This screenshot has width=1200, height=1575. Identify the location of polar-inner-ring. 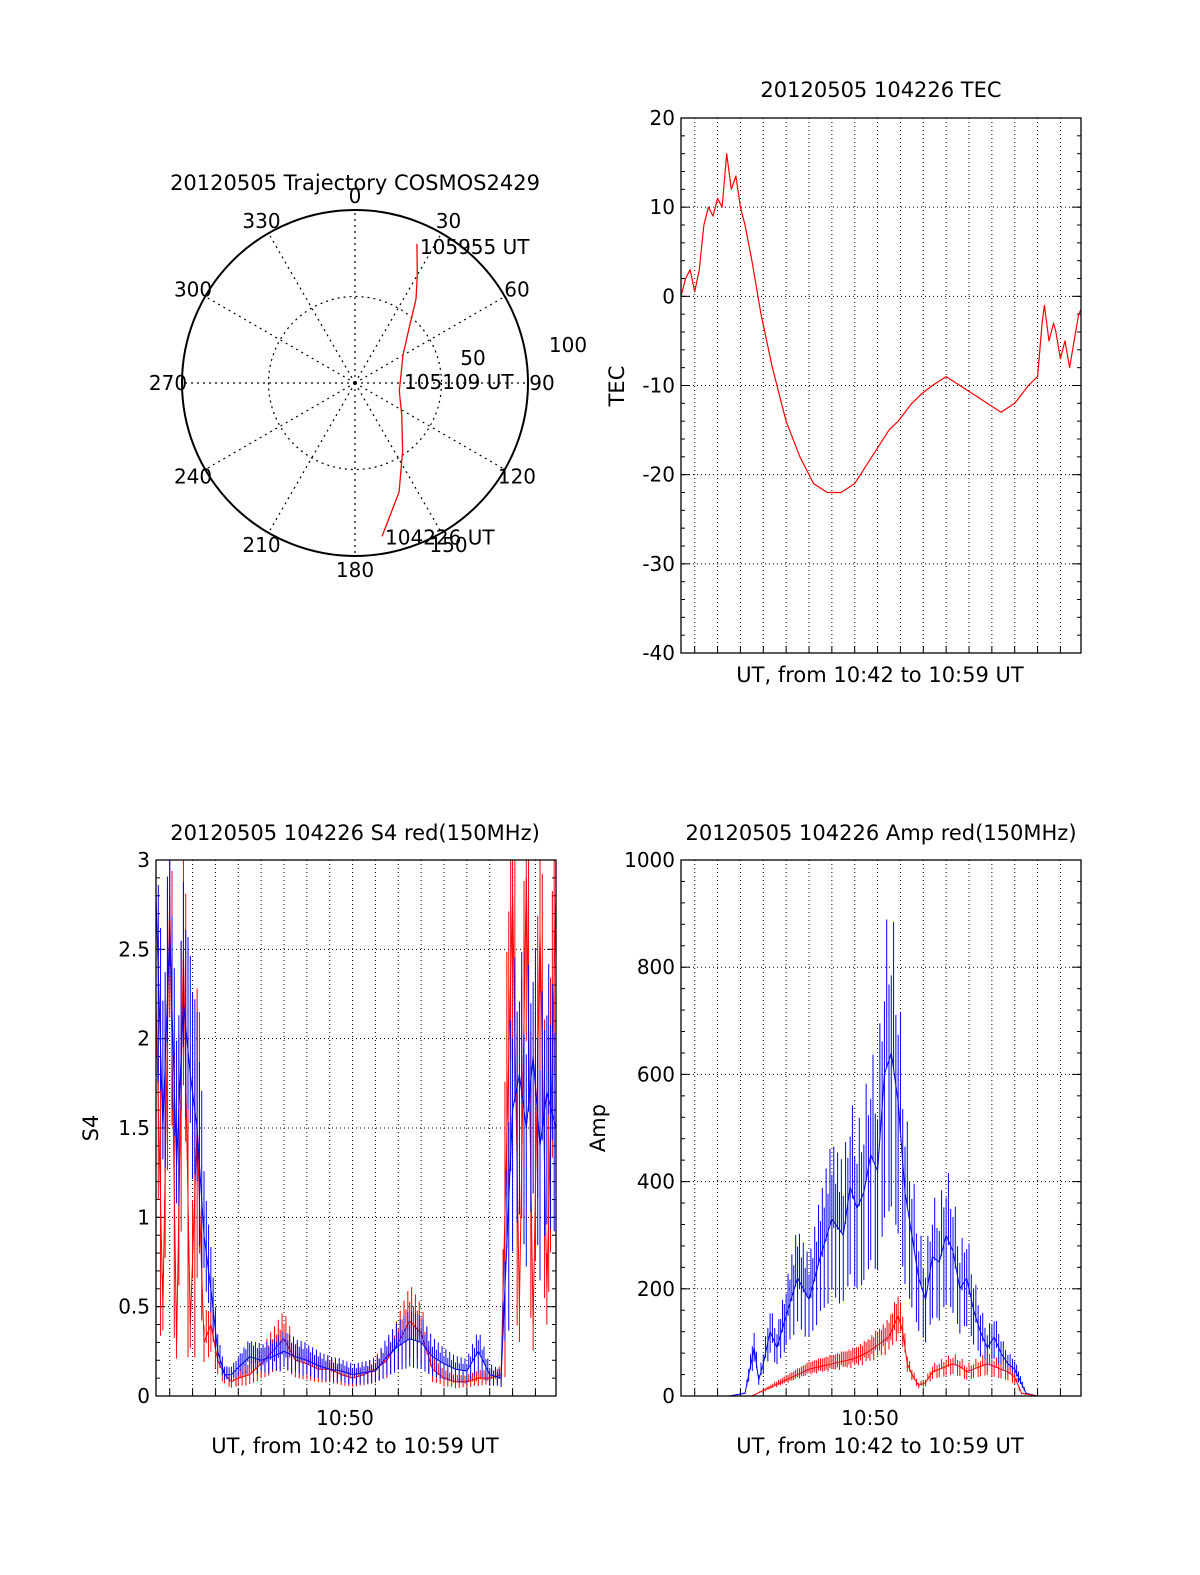
(355, 383).